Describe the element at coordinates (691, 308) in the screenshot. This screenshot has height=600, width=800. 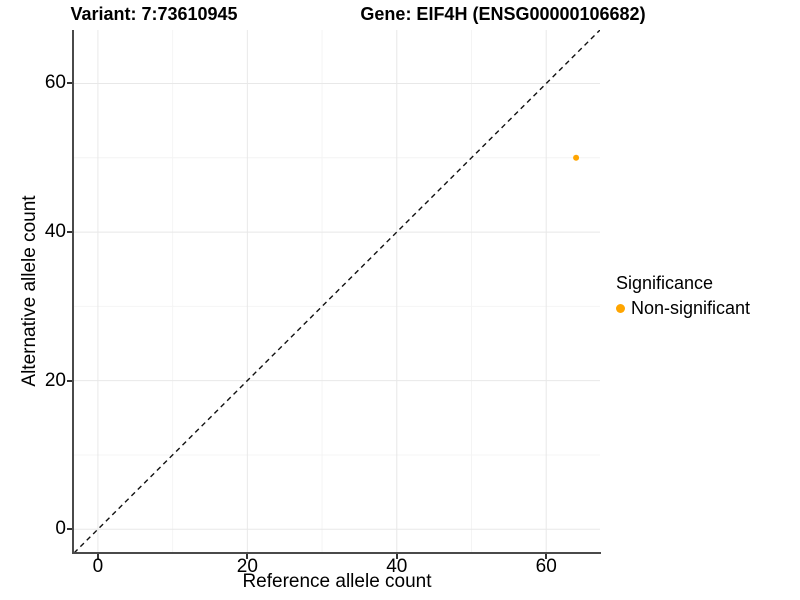
I see `legend-item-label: Non-significant` at that location.